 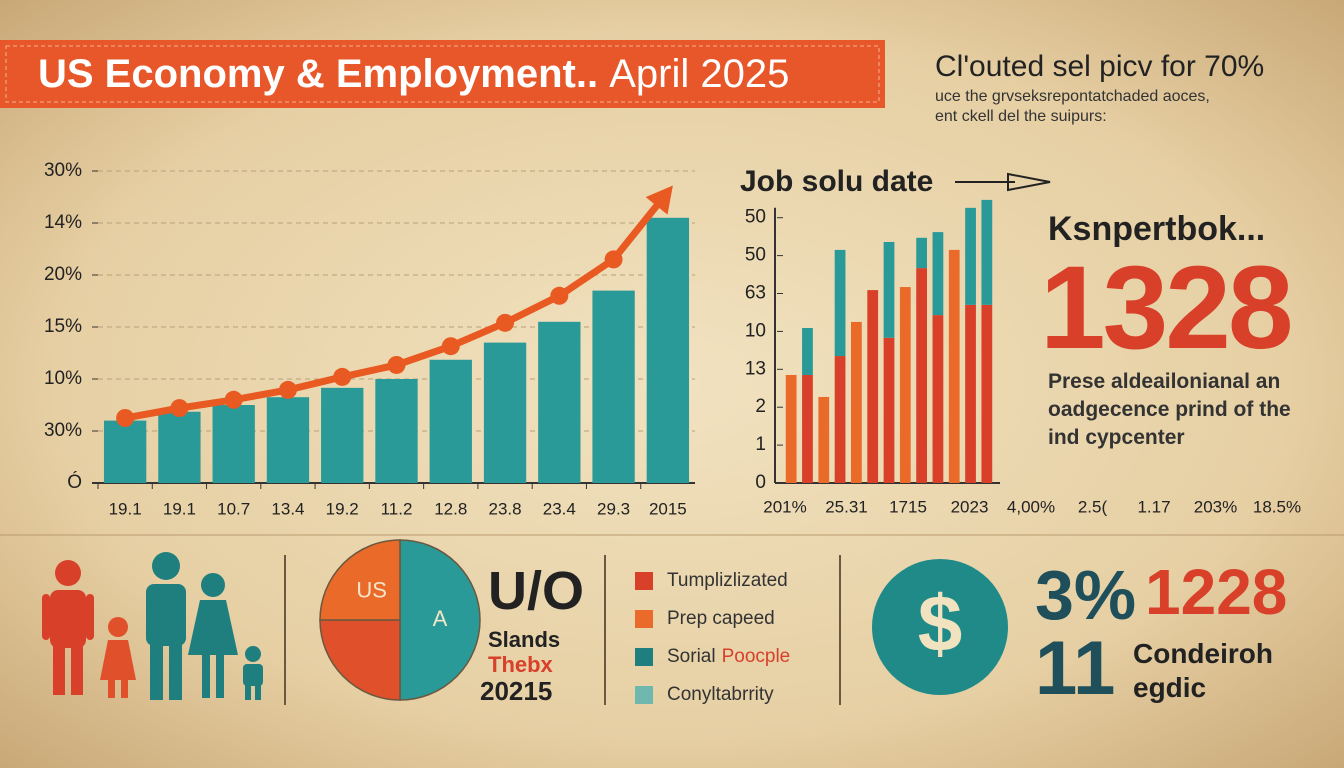 I want to click on legend-item: Prep capeed, so click(x=712, y=619).